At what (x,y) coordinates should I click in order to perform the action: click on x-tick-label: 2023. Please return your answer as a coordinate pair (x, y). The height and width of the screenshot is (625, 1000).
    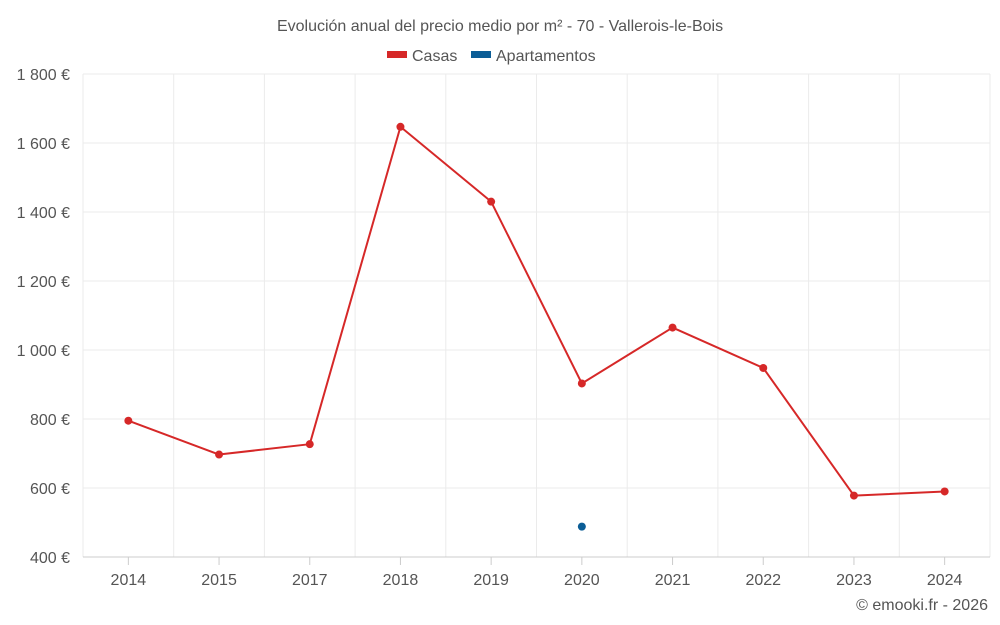
    Looking at the image, I should click on (854, 580).